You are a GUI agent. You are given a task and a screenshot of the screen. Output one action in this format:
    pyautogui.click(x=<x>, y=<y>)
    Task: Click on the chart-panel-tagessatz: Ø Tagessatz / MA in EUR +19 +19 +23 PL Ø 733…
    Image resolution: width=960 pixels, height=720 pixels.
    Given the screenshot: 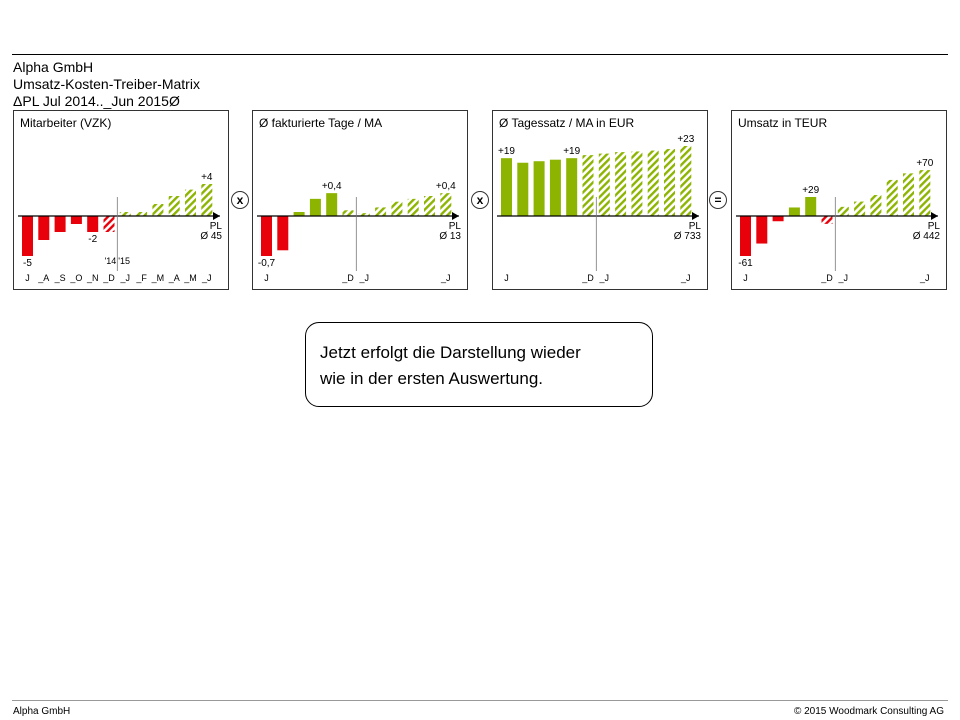 What is the action you would take?
    pyautogui.click(x=600, y=200)
    